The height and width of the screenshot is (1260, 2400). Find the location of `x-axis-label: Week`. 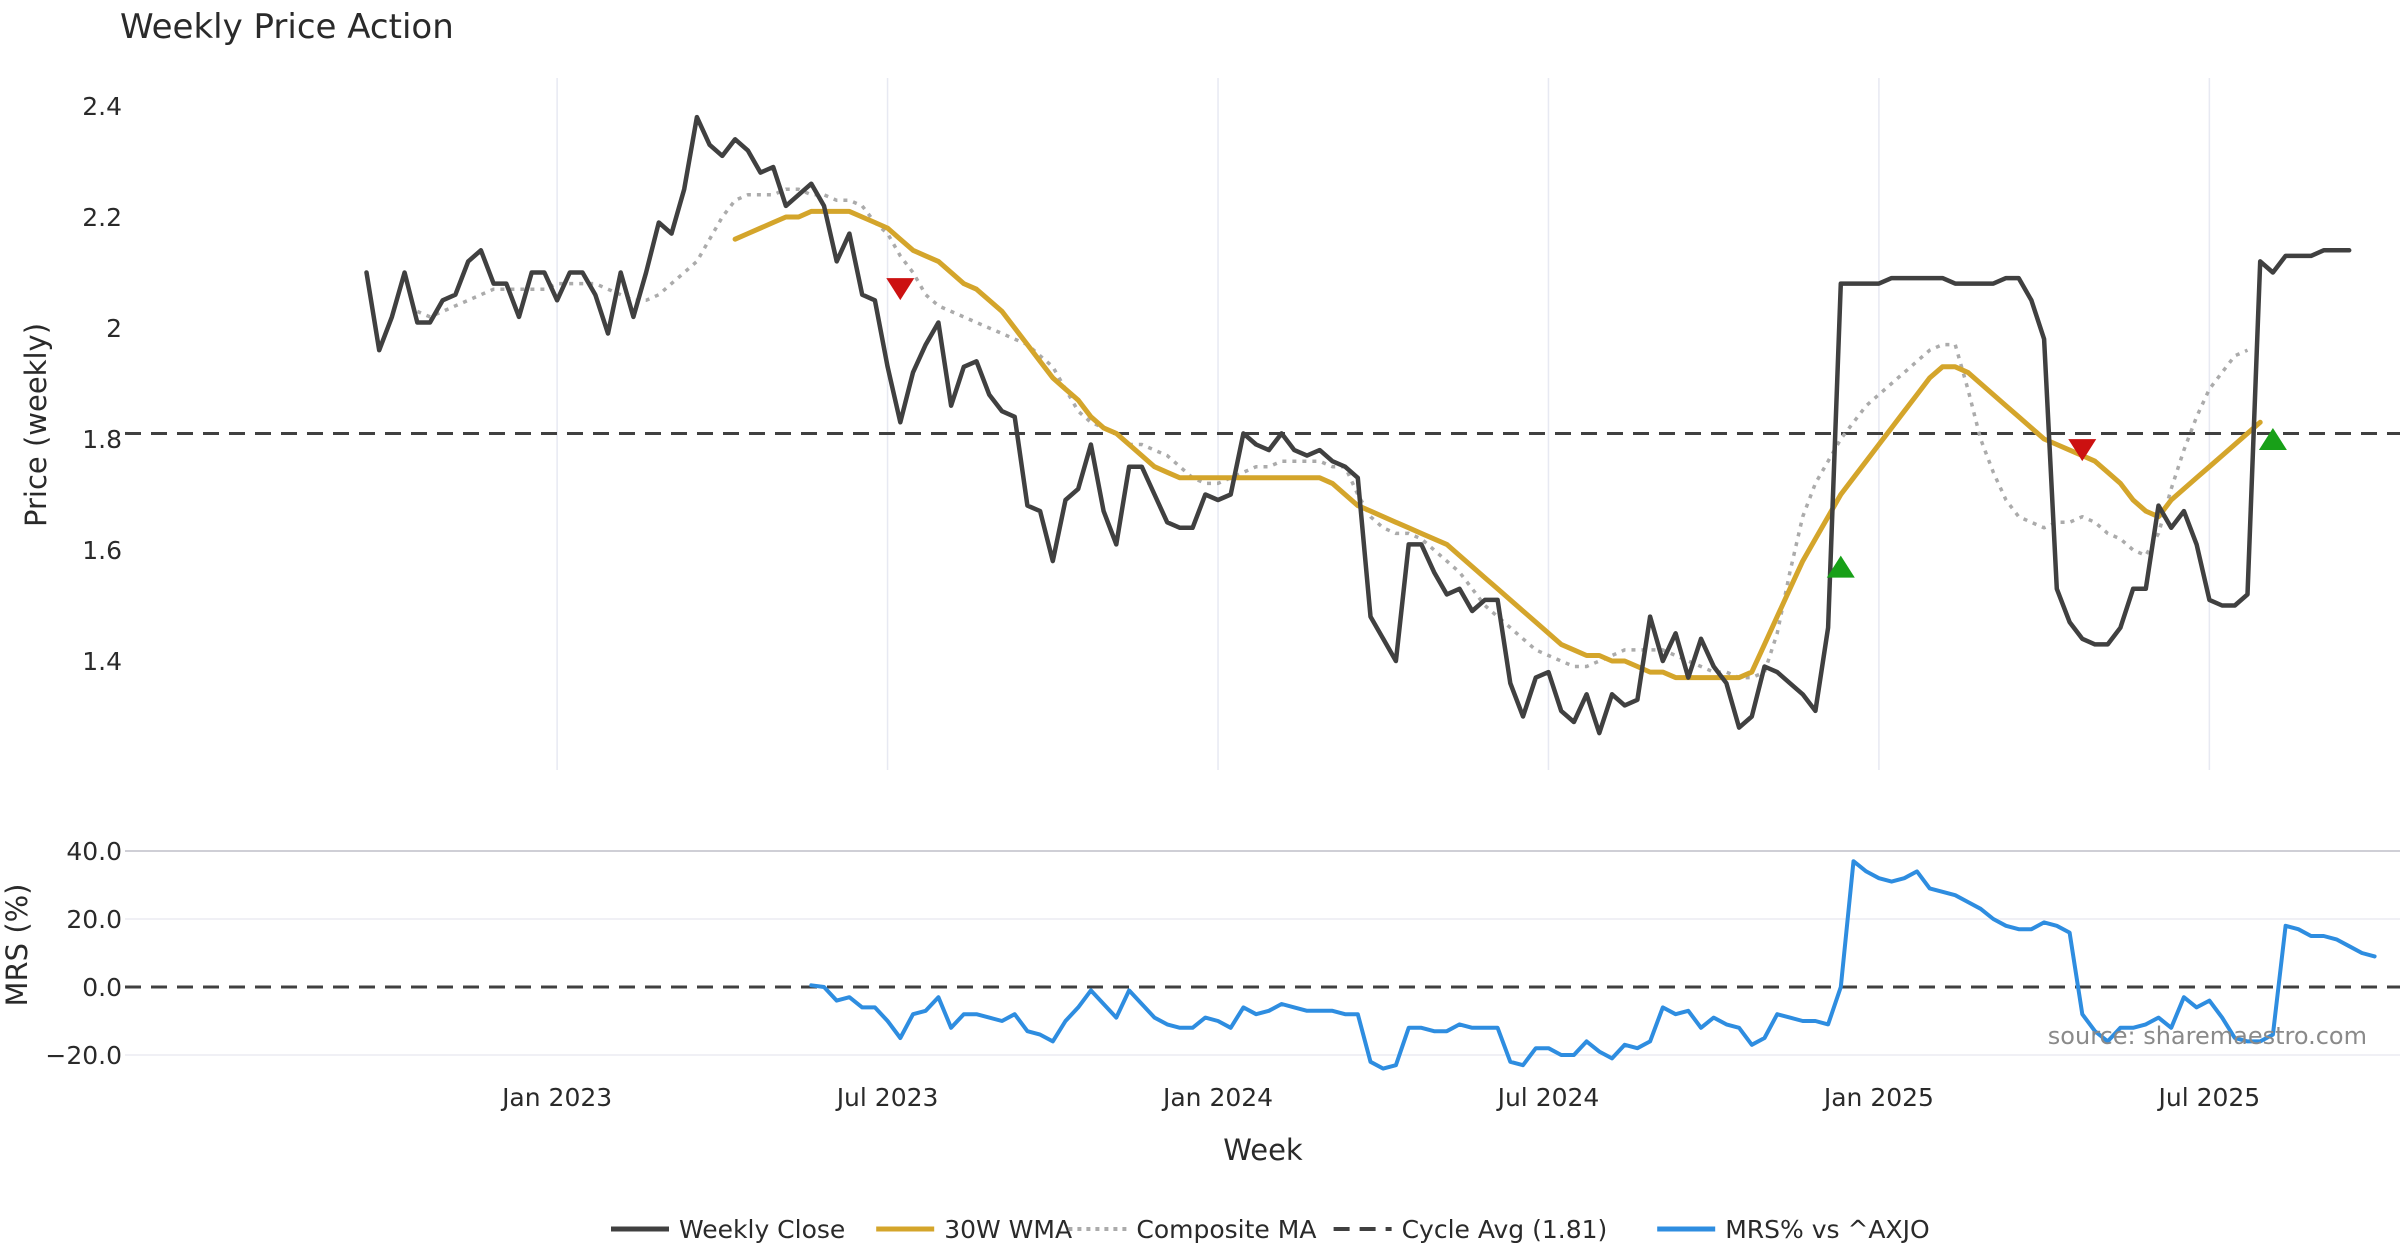

x-axis-label: Week is located at coordinates (1263, 1150).